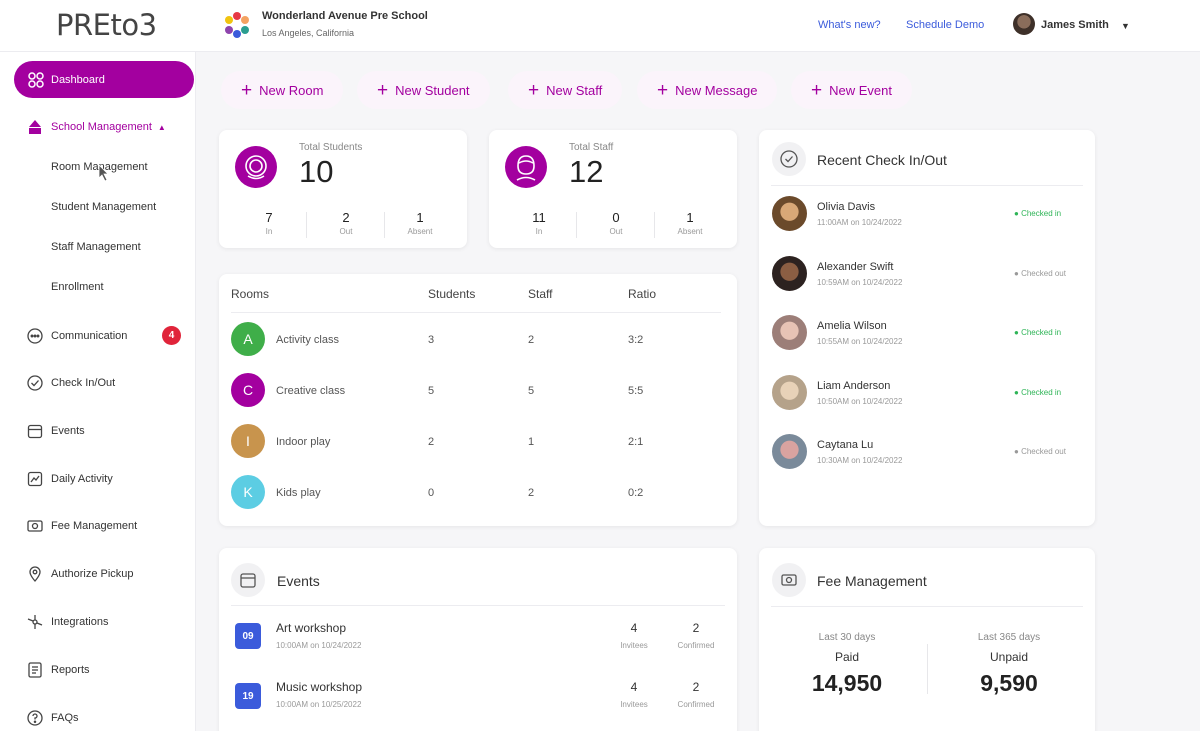 This screenshot has width=1200, height=731. I want to click on button-label: New Event, so click(860, 90).